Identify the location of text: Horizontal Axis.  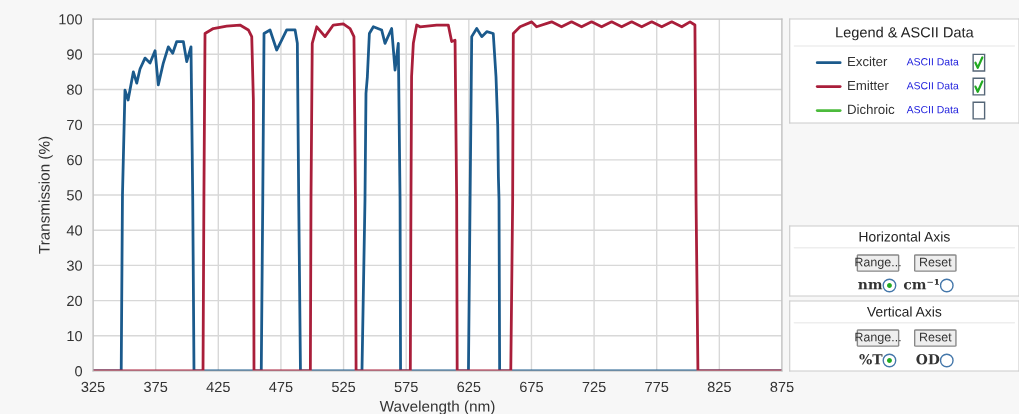
(904, 236).